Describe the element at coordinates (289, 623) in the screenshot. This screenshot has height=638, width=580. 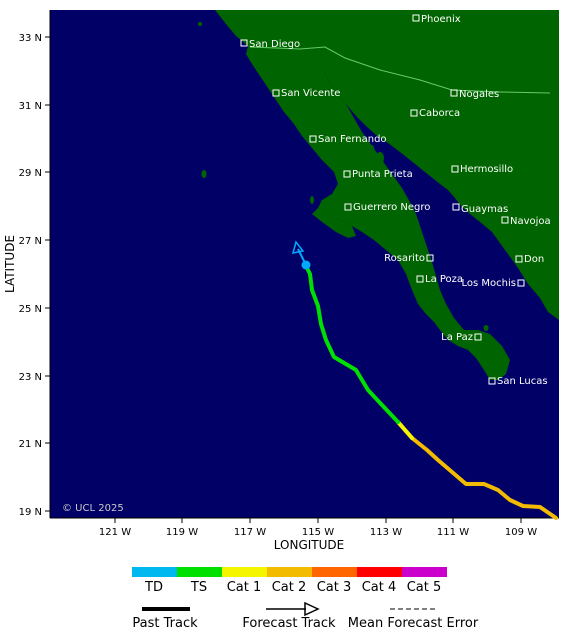
I see `forecast-track-legend-label: Forecast Track` at that location.